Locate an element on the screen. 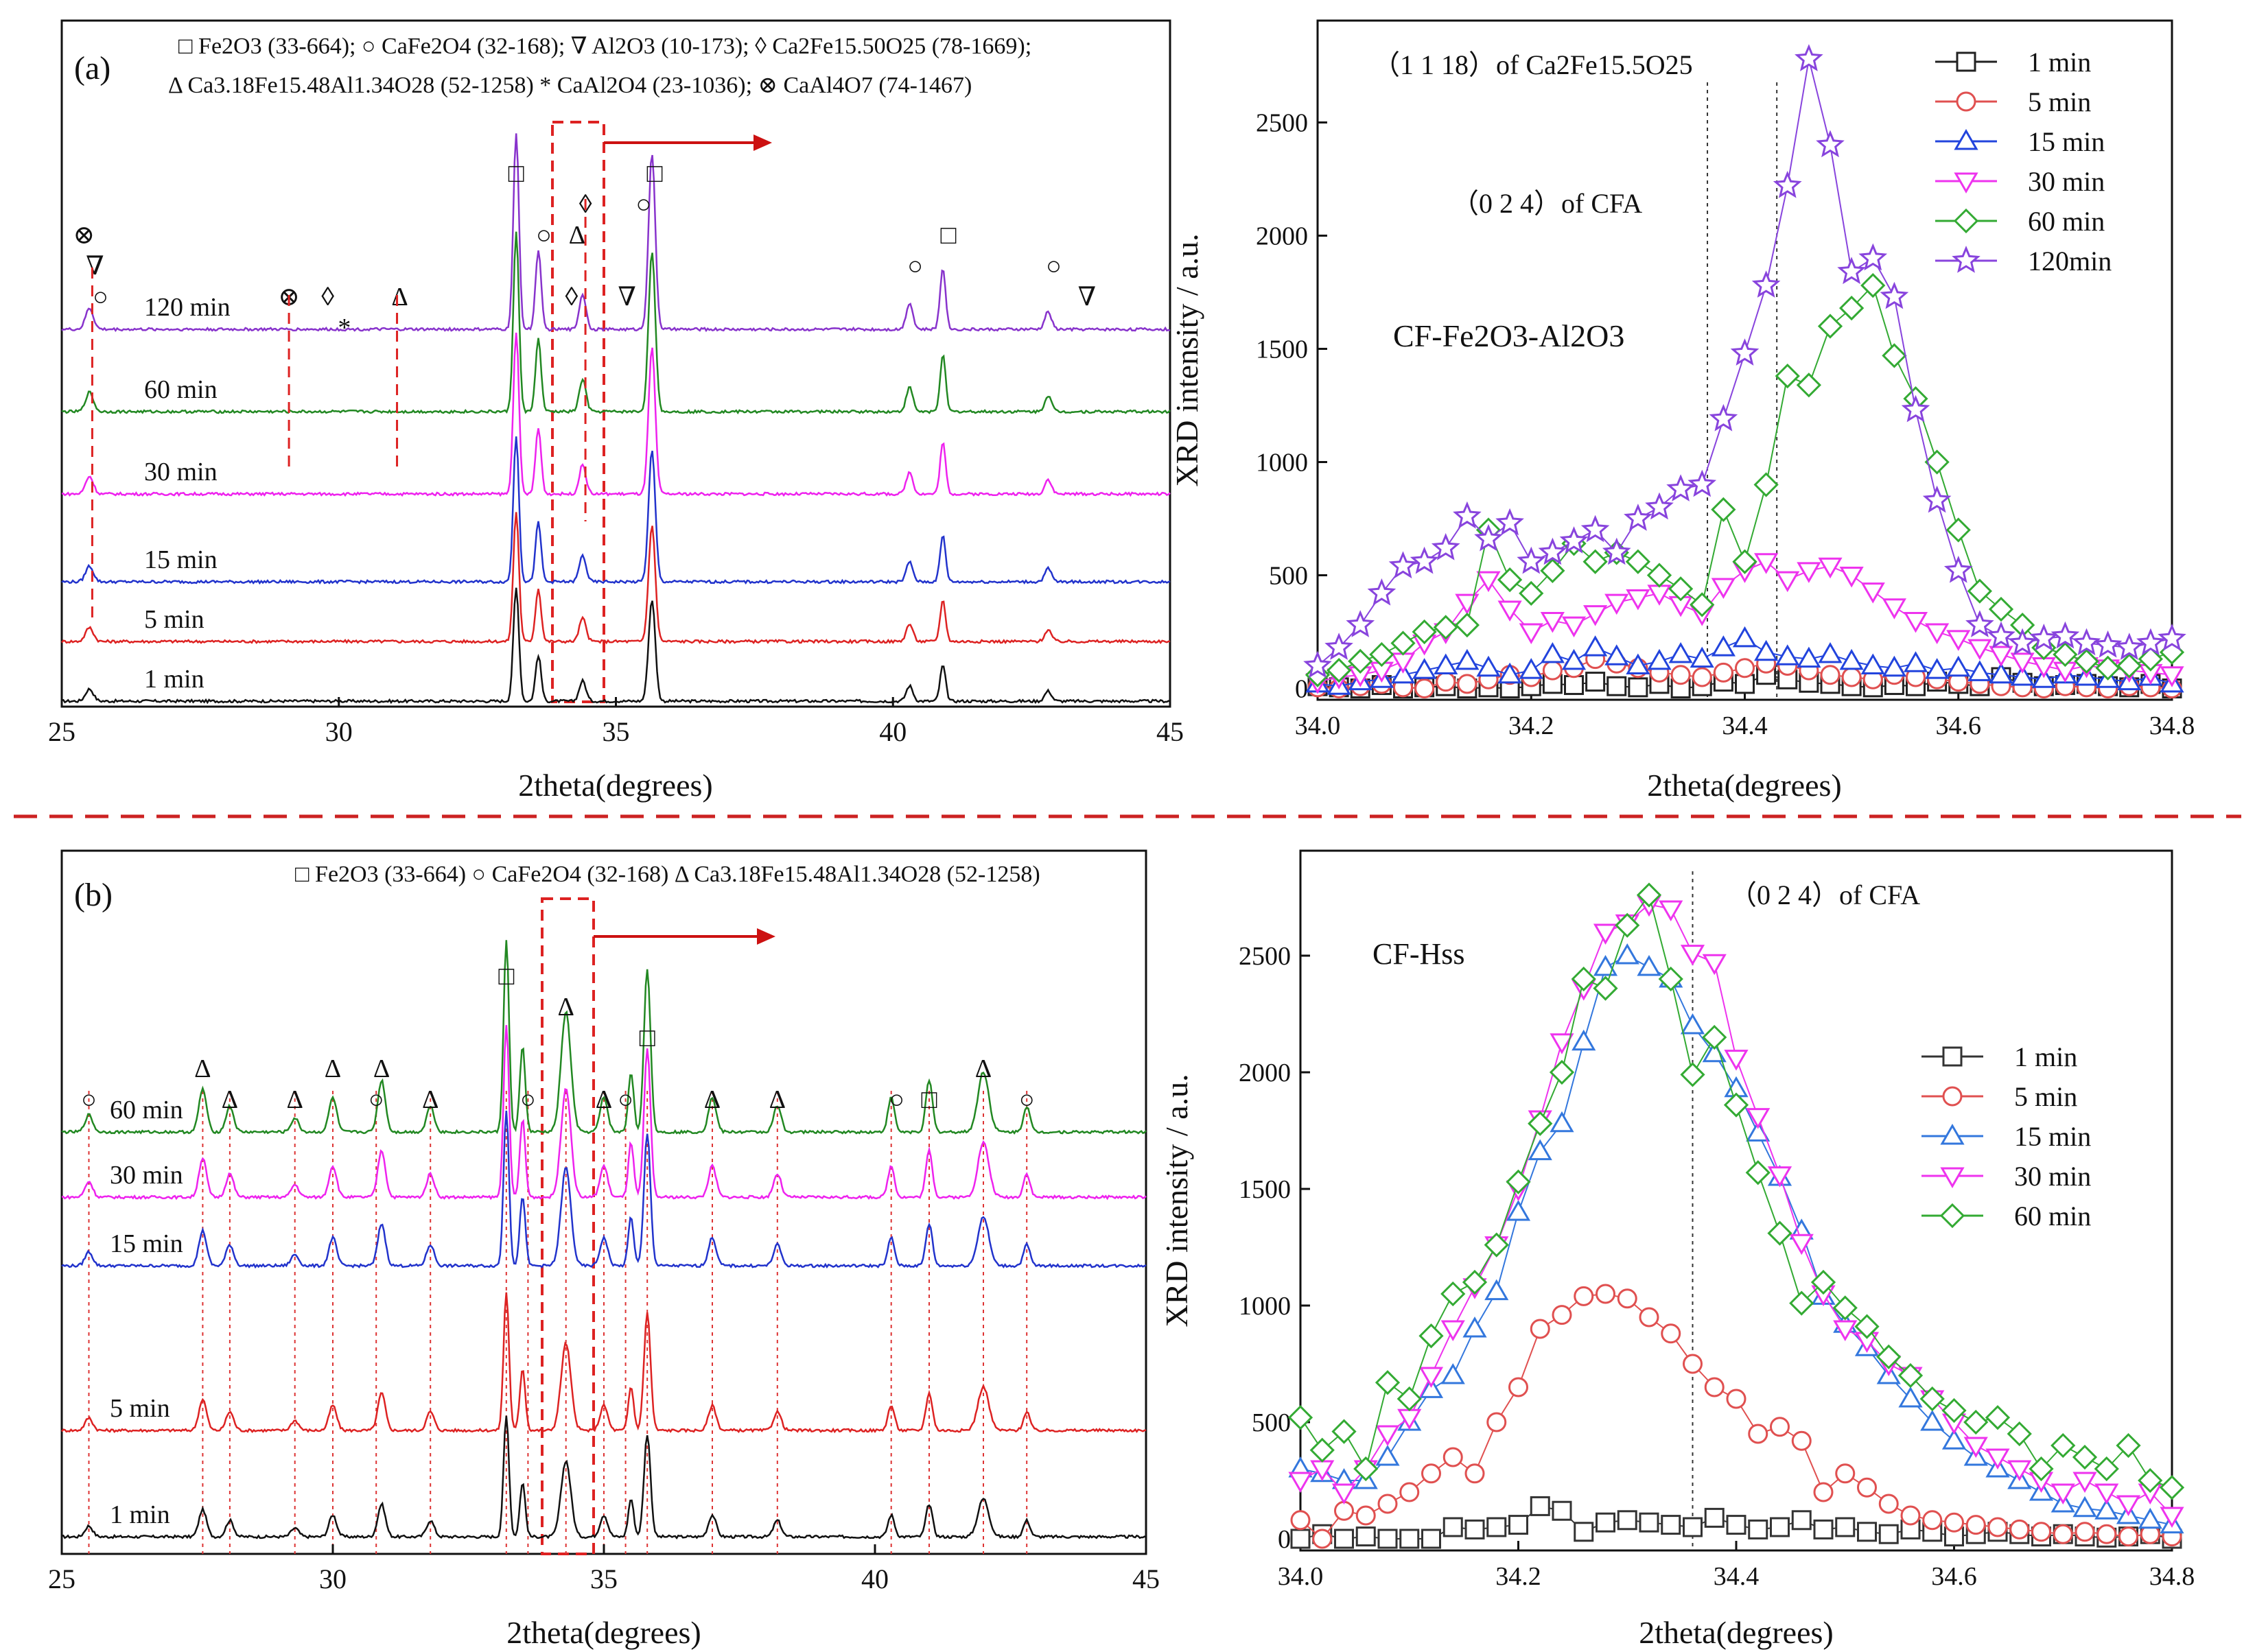 This screenshot has height=1652, width=2255. aL-phase-marker-10: Δ is located at coordinates (577, 235).